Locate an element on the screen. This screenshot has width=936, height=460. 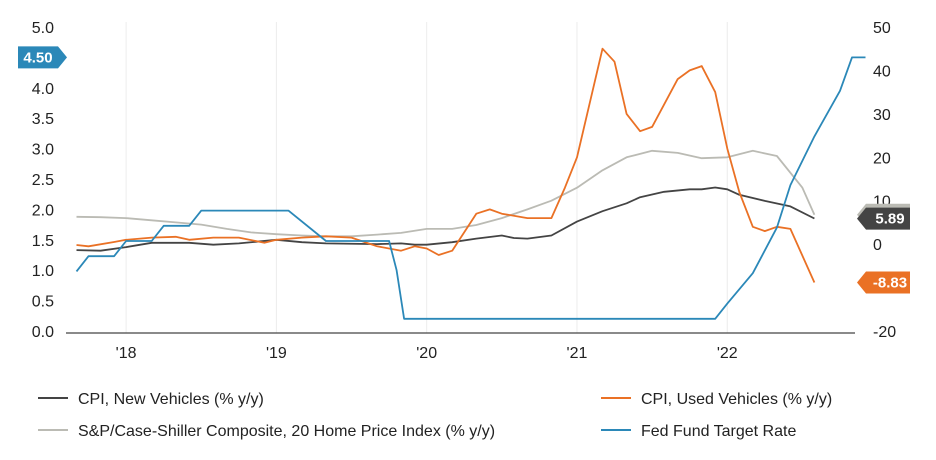
y-left-tick-label: 5.0 is located at coordinates (43, 28).